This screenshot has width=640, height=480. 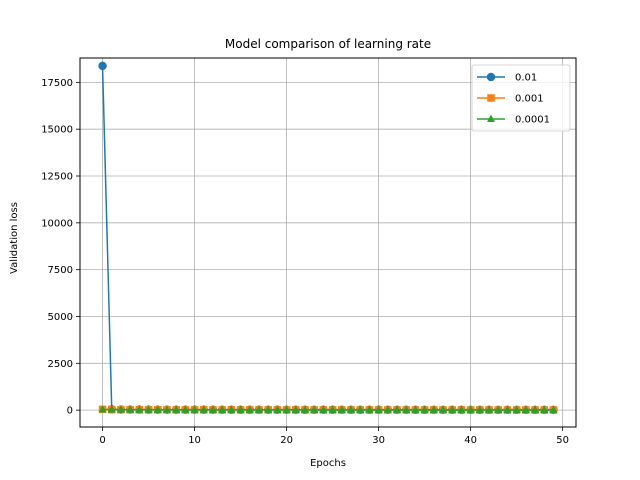 What do you see at coordinates (70, 411) in the screenshot?
I see `y-tick-label: 0` at bounding box center [70, 411].